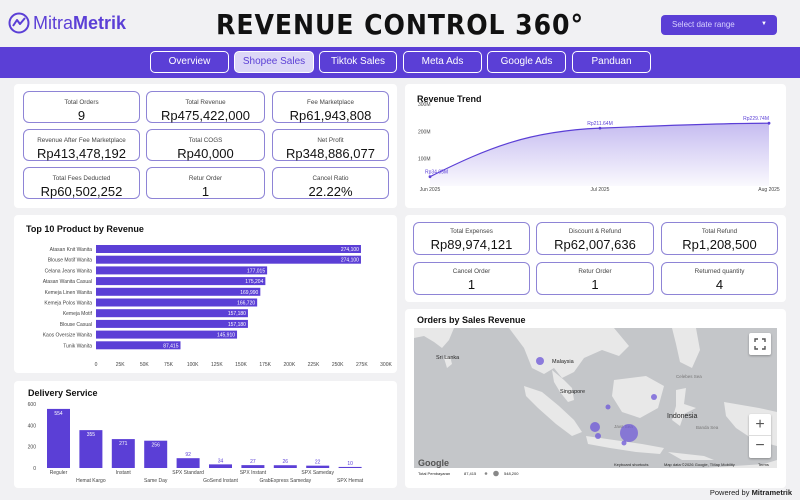 This screenshot has width=800, height=500. Describe the element at coordinates (96, 365) in the screenshot. I see `x-tick-label: 0` at that location.